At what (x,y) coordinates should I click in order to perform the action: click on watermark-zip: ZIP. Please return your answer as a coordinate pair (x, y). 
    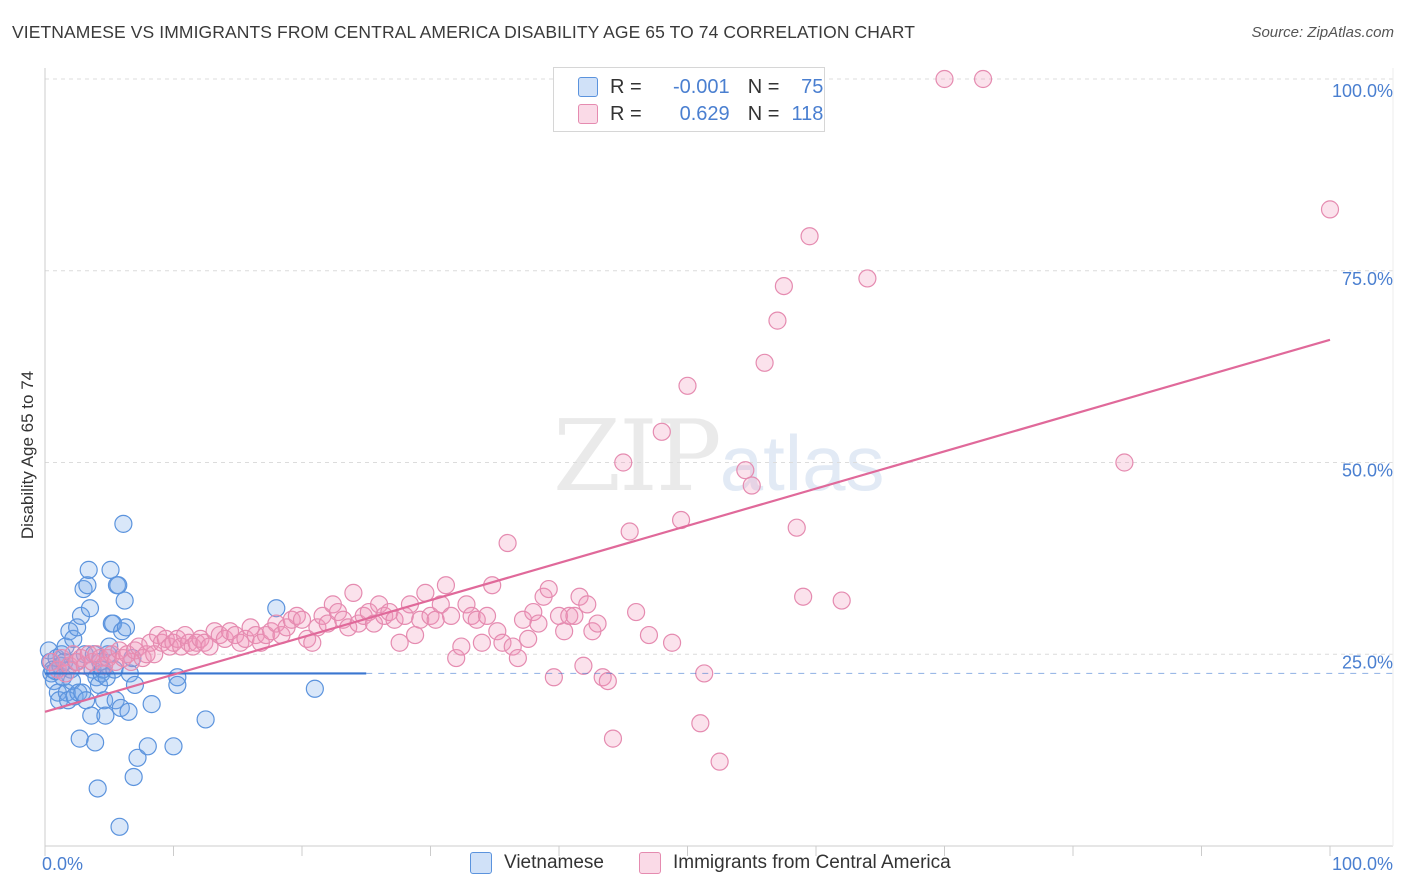
    Looking at the image, I should click on (637, 457).